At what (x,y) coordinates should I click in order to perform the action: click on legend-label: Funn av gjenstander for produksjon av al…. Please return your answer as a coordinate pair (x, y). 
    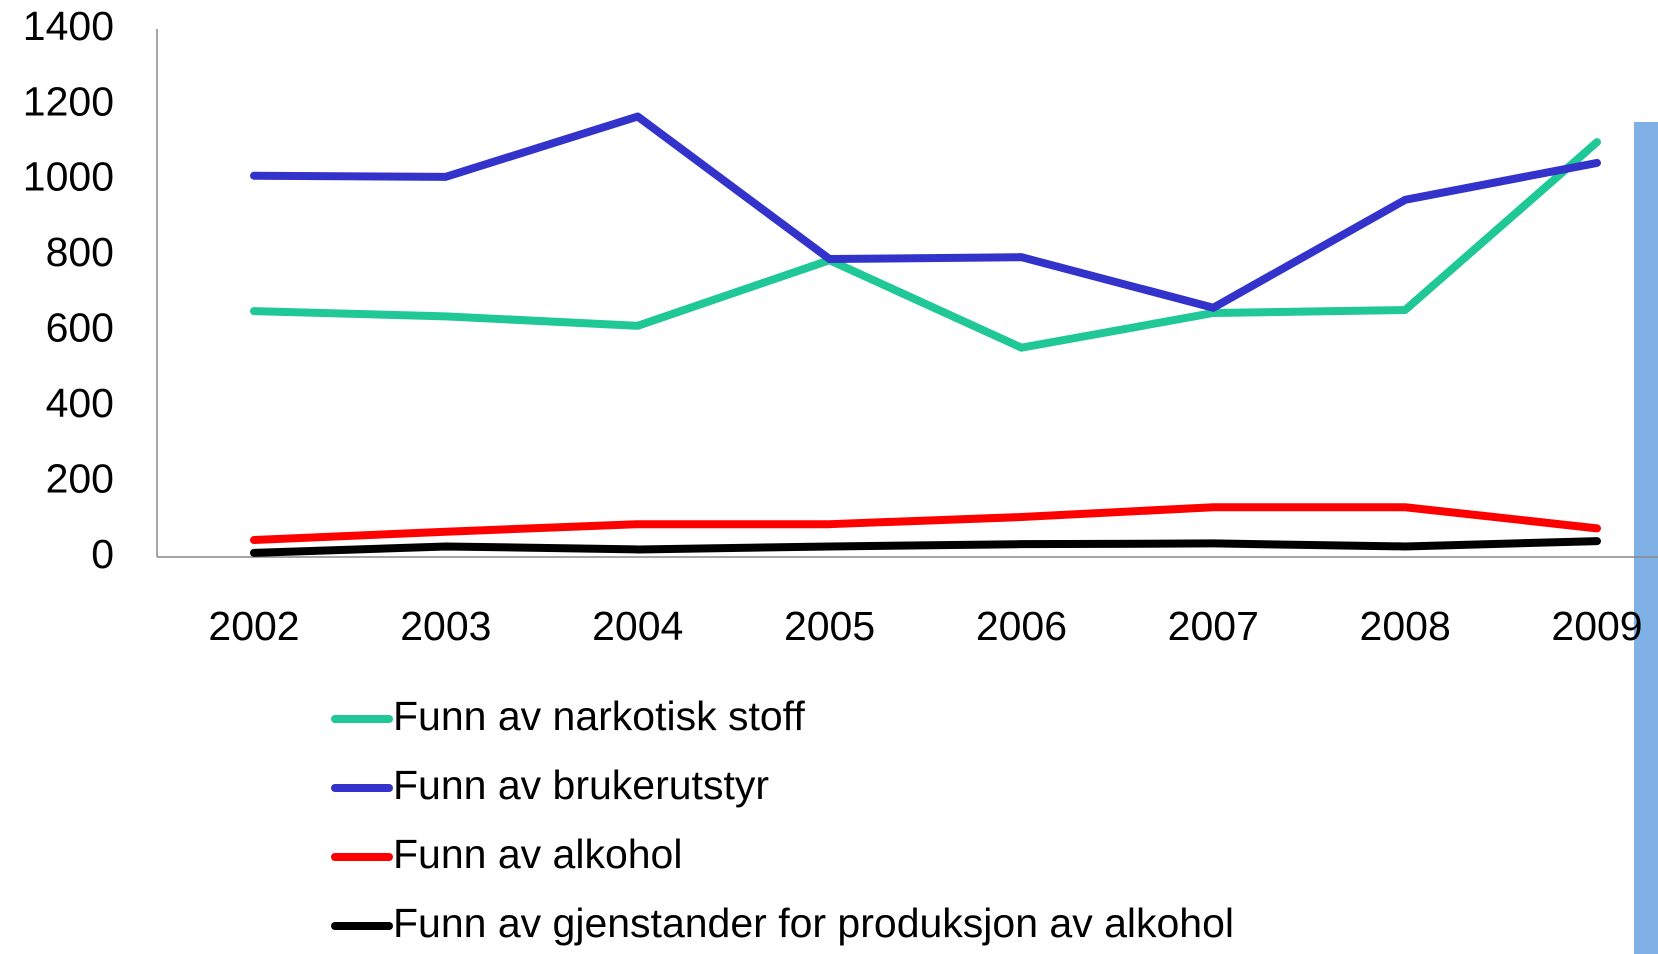
    Looking at the image, I should click on (813, 923).